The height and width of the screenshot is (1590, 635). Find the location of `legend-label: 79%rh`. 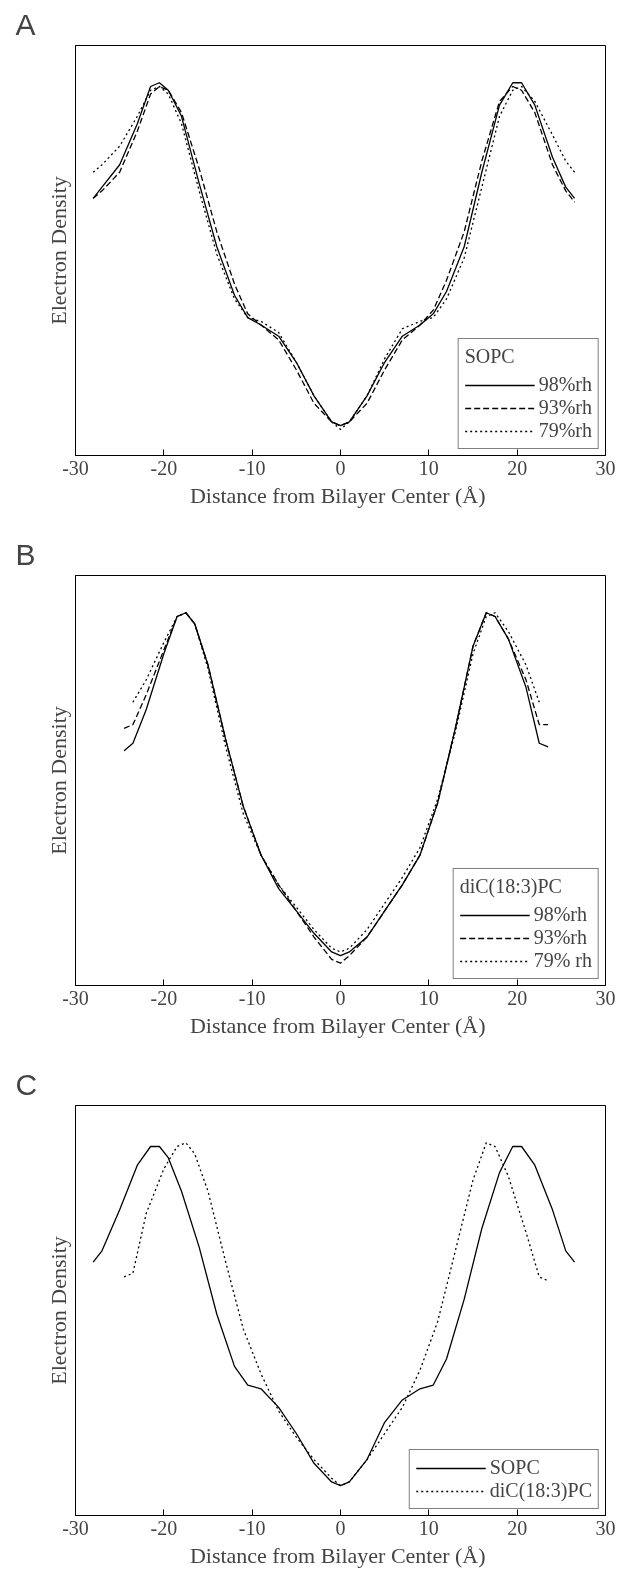

legend-label: 79%rh is located at coordinates (565, 430).